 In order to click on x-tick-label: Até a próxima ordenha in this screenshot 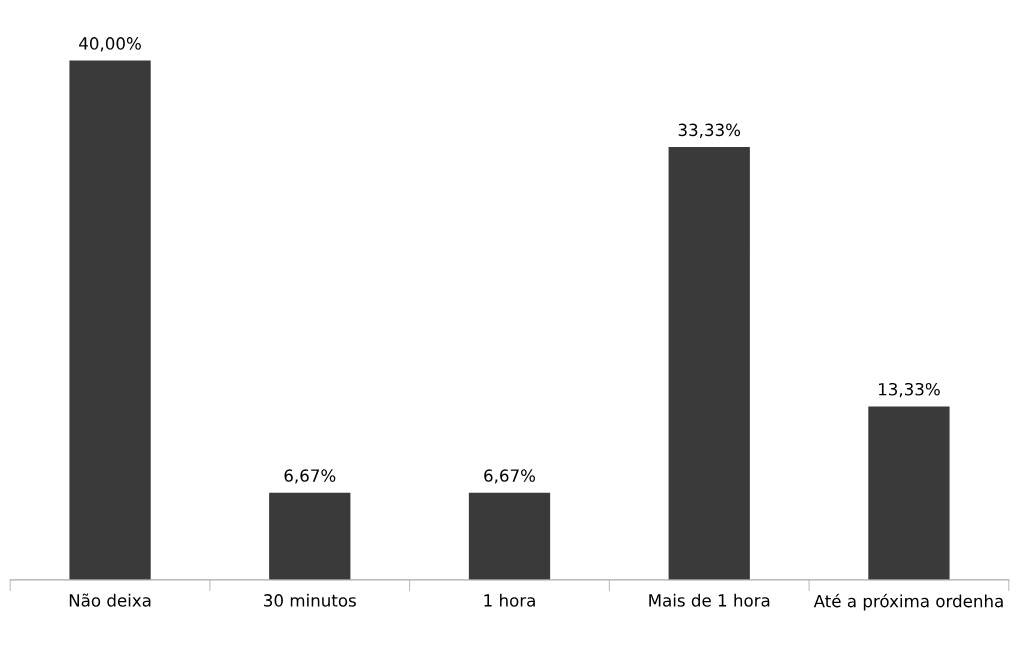, I will do `click(908, 602)`.